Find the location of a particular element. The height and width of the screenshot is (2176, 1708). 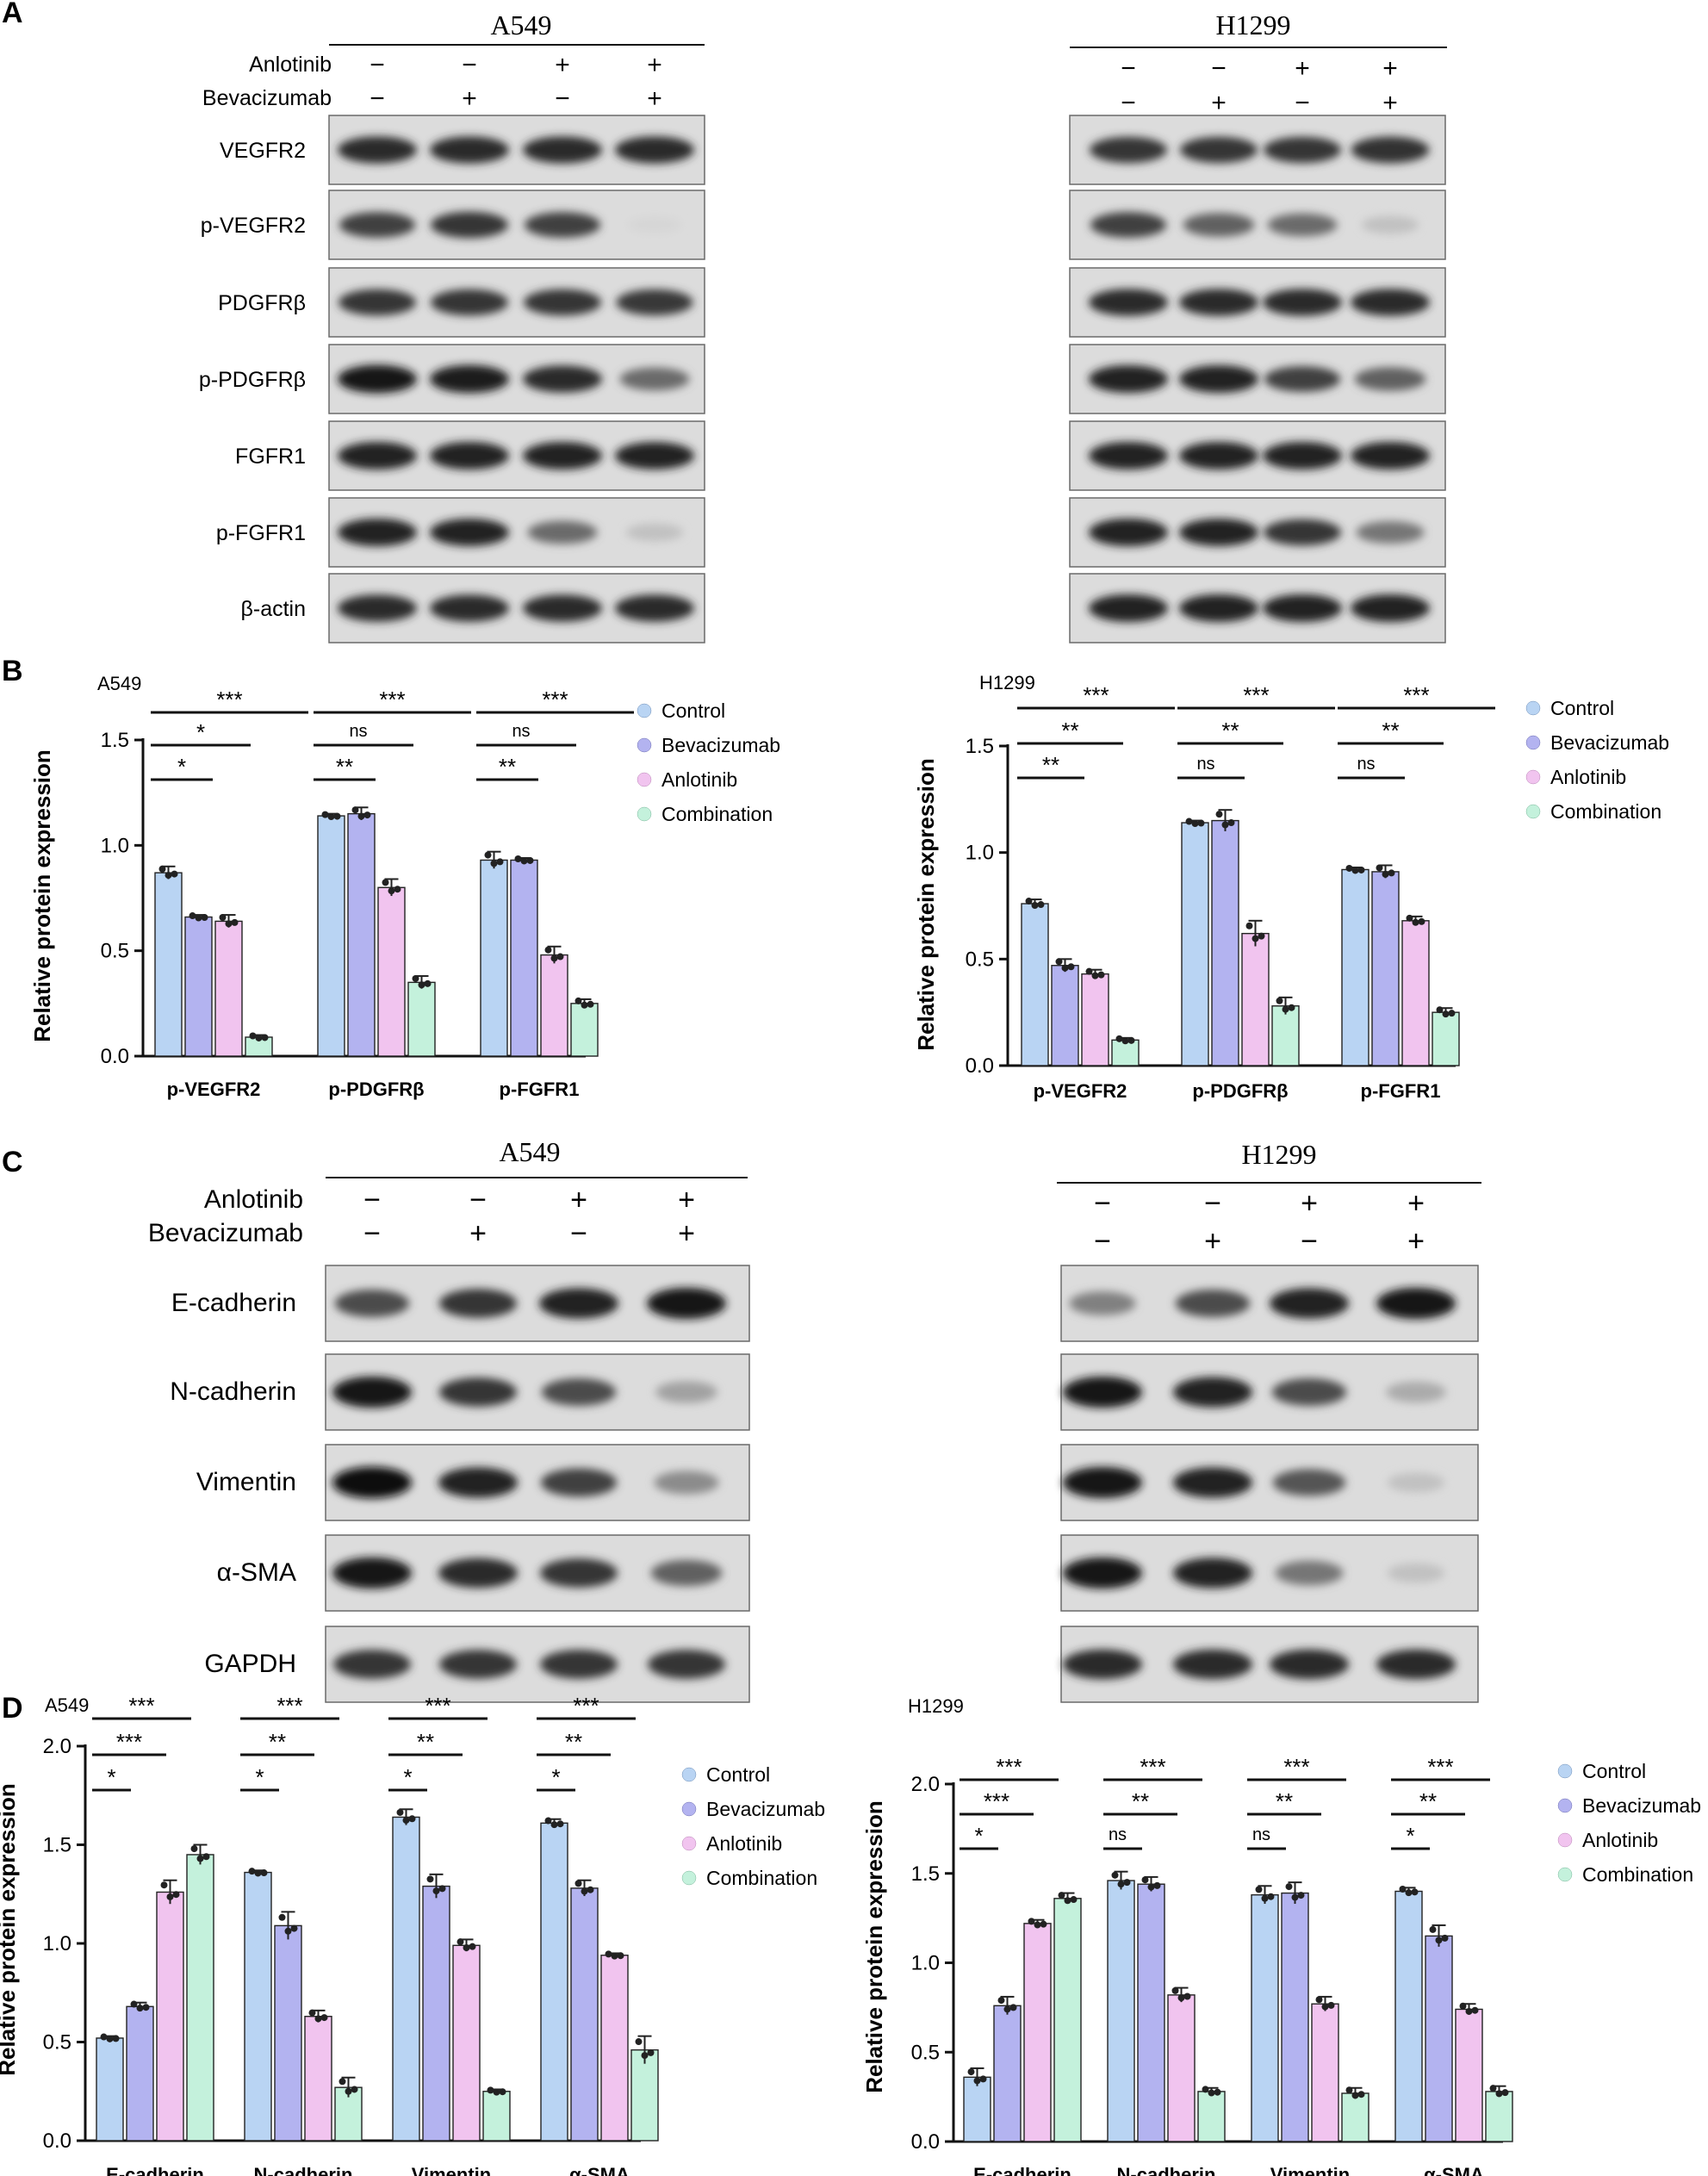

bar-control-n-cadherin is located at coordinates (1121, 2011).